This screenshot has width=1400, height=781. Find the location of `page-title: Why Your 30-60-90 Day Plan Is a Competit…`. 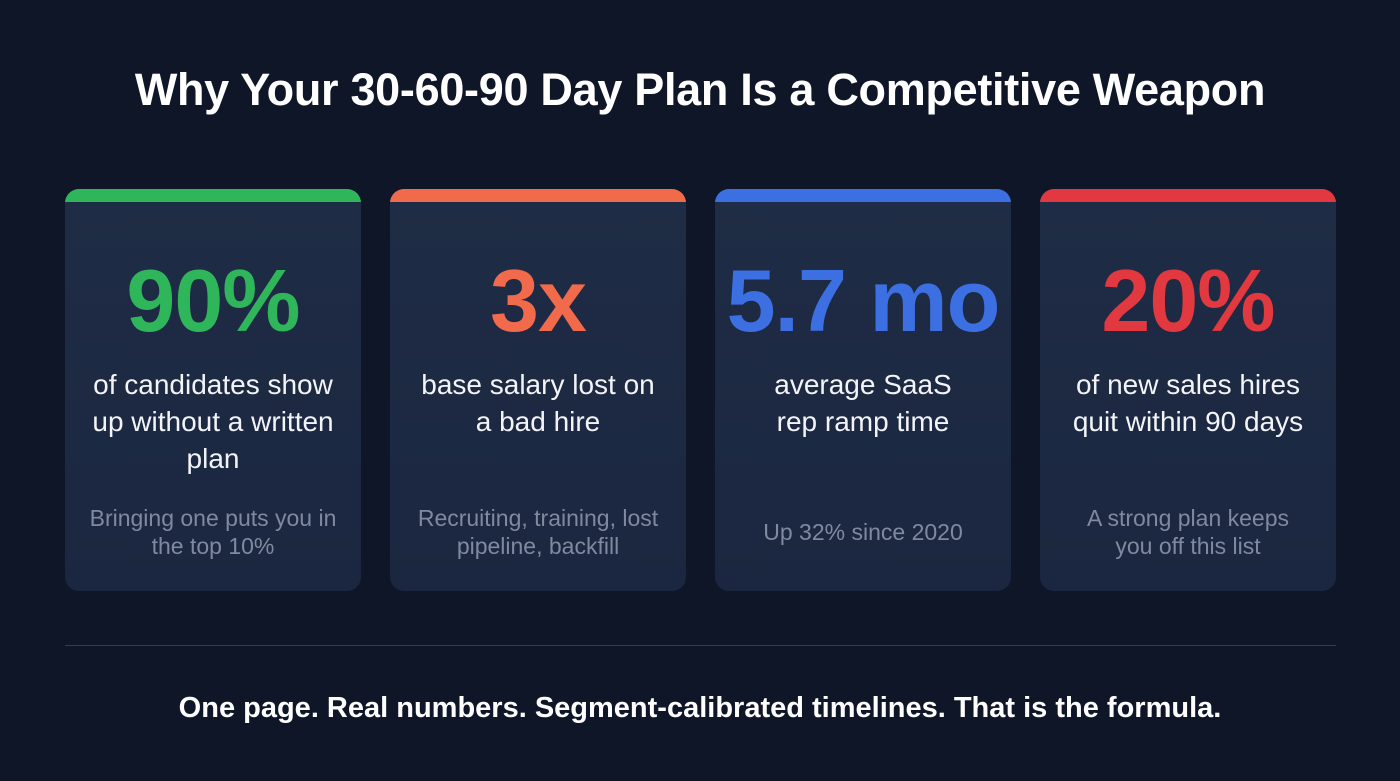

page-title: Why Your 30-60-90 Day Plan Is a Competit… is located at coordinates (700, 89).